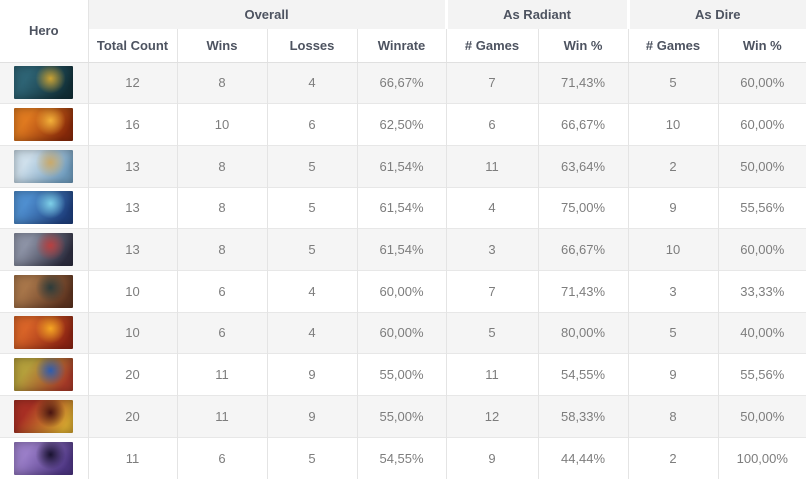 This screenshot has height=479, width=806. Describe the element at coordinates (761, 46) in the screenshot. I see `column-header-dire-win: Win %` at that location.